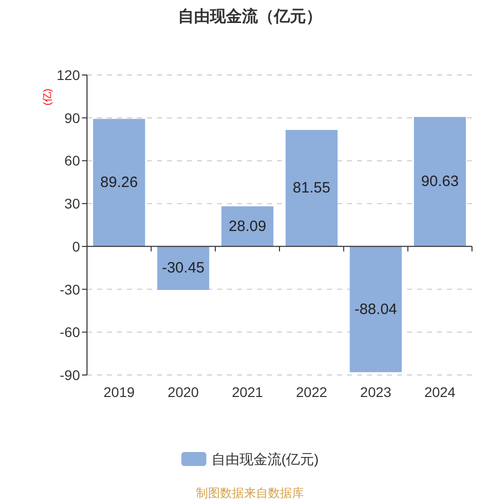  Describe the element at coordinates (184, 392) in the screenshot. I see `x-tick-label: 2020` at that location.